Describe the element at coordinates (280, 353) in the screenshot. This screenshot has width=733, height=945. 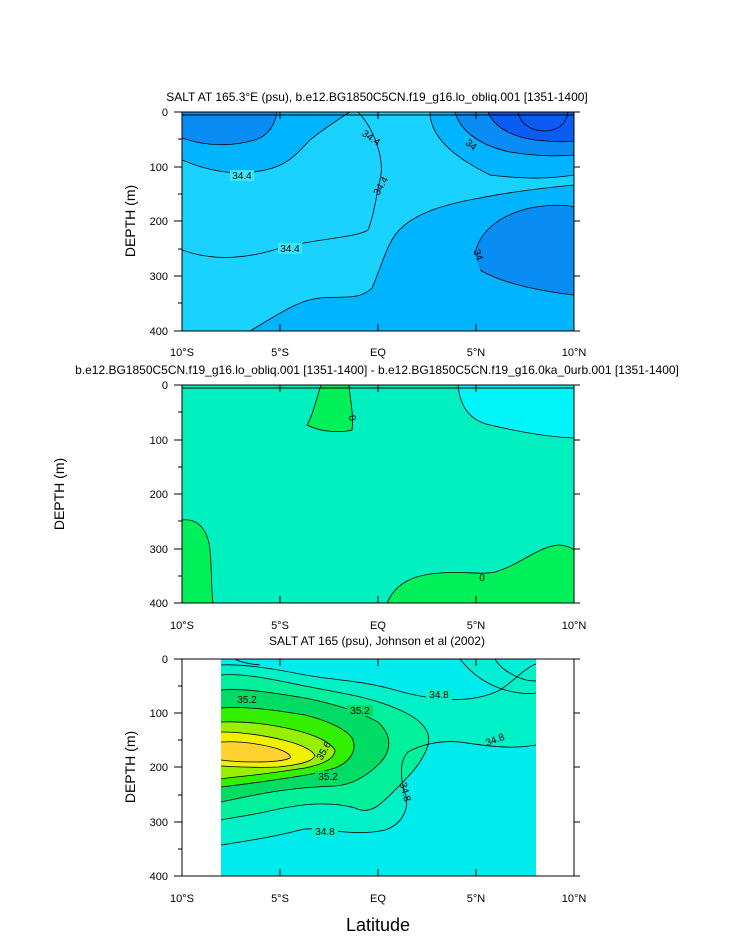
I see `panel-1-x-tick-label: 5°S` at that location.